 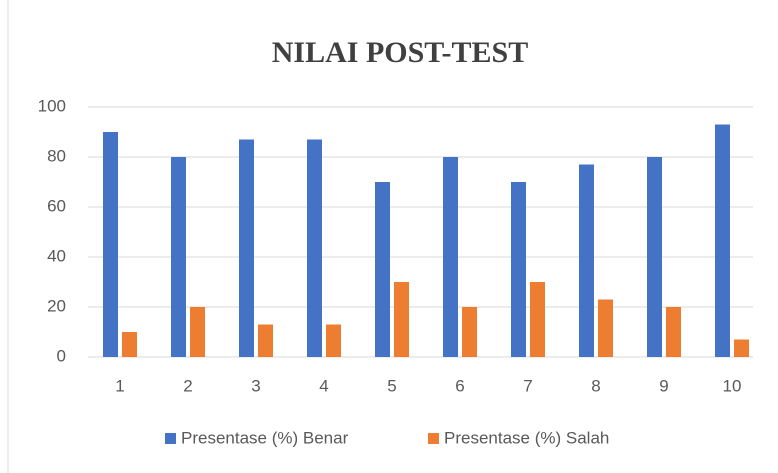 What do you see at coordinates (732, 385) in the screenshot?
I see `x-tick-label: 10` at bounding box center [732, 385].